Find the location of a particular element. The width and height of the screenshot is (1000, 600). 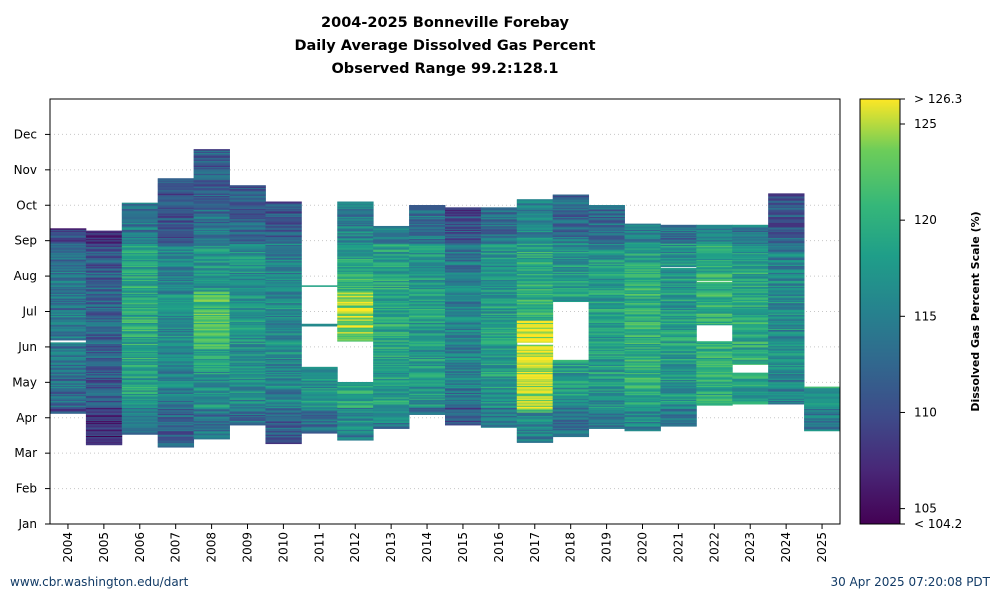

x-tick-label: 2015 is located at coordinates (463, 547).